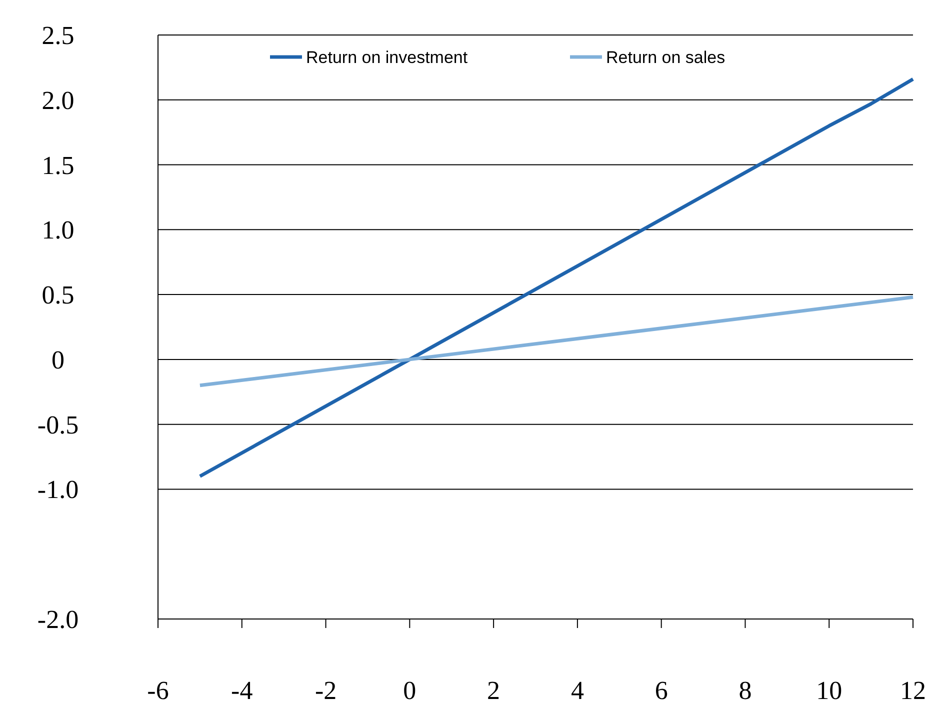 The height and width of the screenshot is (704, 947). I want to click on y-tick-label: 0, so click(58, 359).